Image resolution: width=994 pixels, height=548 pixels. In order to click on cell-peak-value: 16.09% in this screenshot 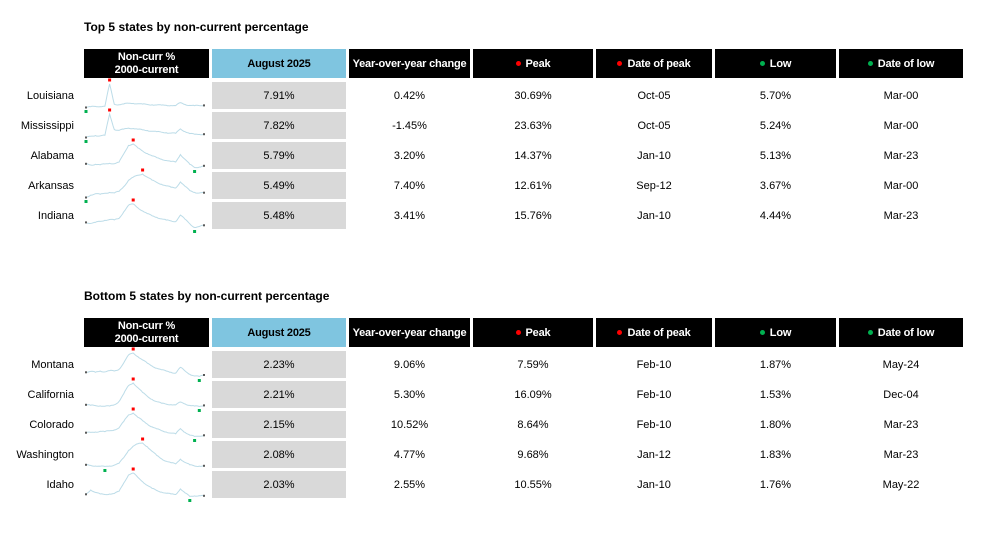, I will do `click(533, 394)`.